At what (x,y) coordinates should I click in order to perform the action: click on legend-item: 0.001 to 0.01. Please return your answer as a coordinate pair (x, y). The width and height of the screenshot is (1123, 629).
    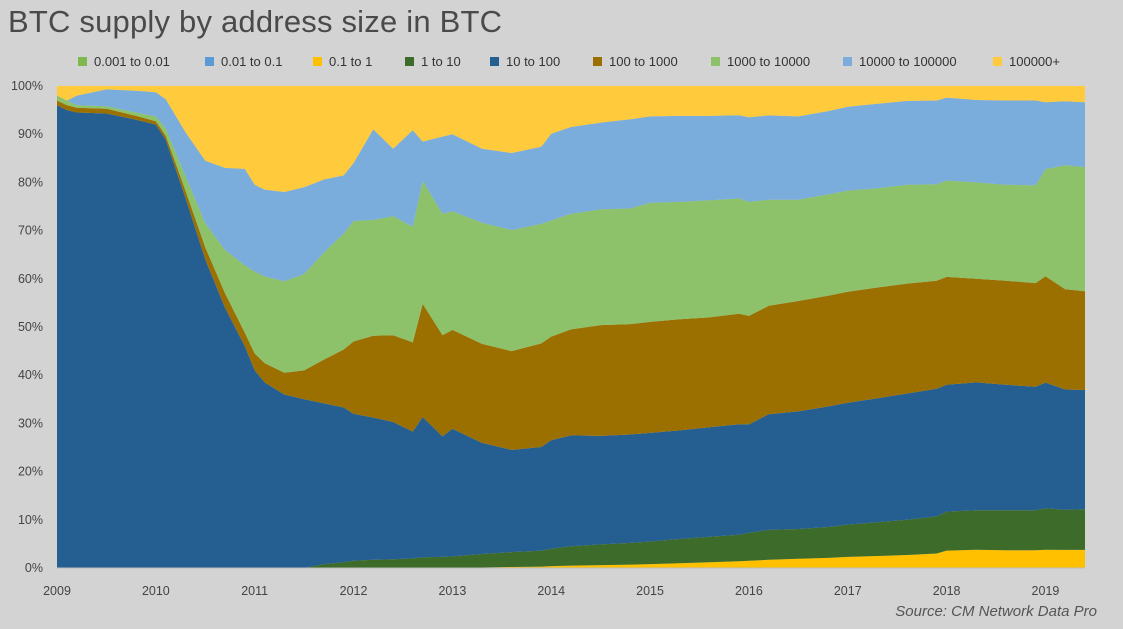
    Looking at the image, I should click on (124, 61).